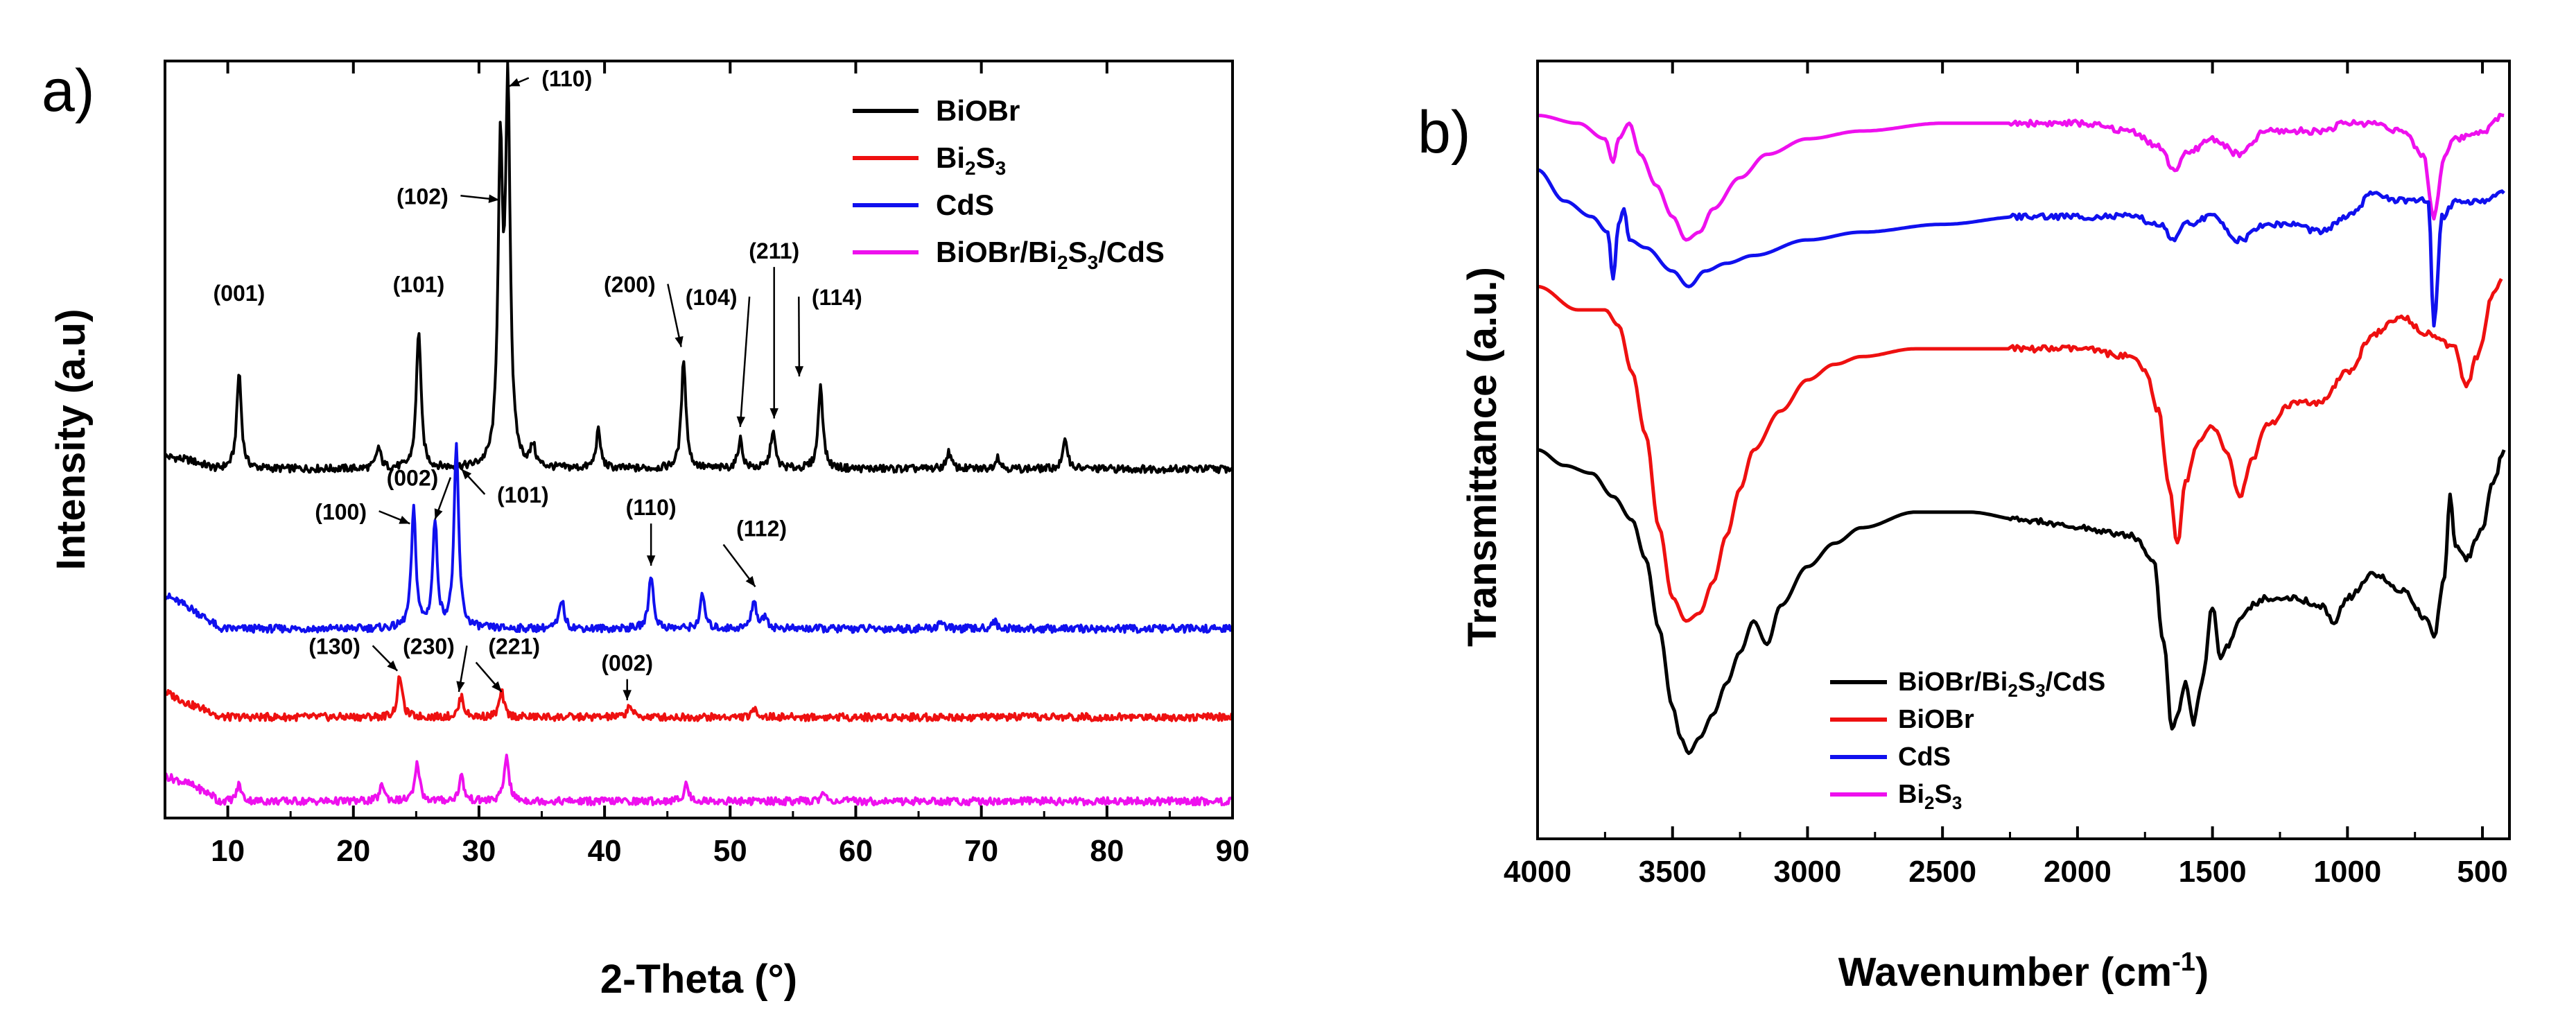 The width and height of the screenshot is (2576, 1026). I want to click on ftir-legend-part: /CdS, so click(2076, 682).